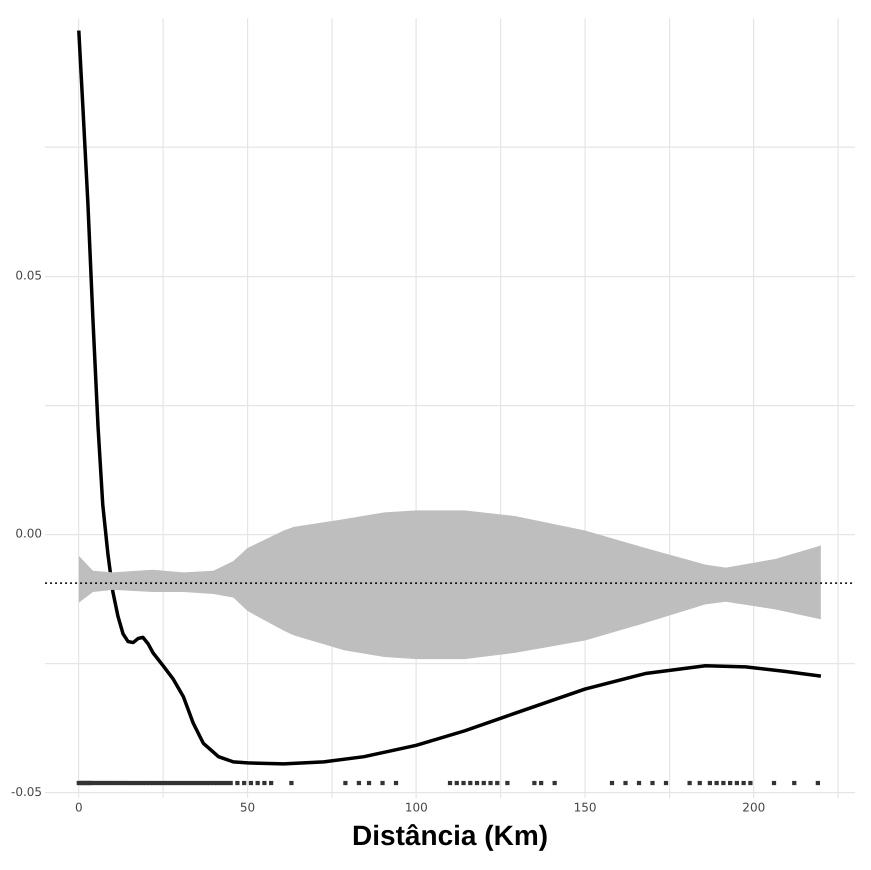 The image size is (871, 870). I want to click on x-tick-label: 50, so click(248, 807).